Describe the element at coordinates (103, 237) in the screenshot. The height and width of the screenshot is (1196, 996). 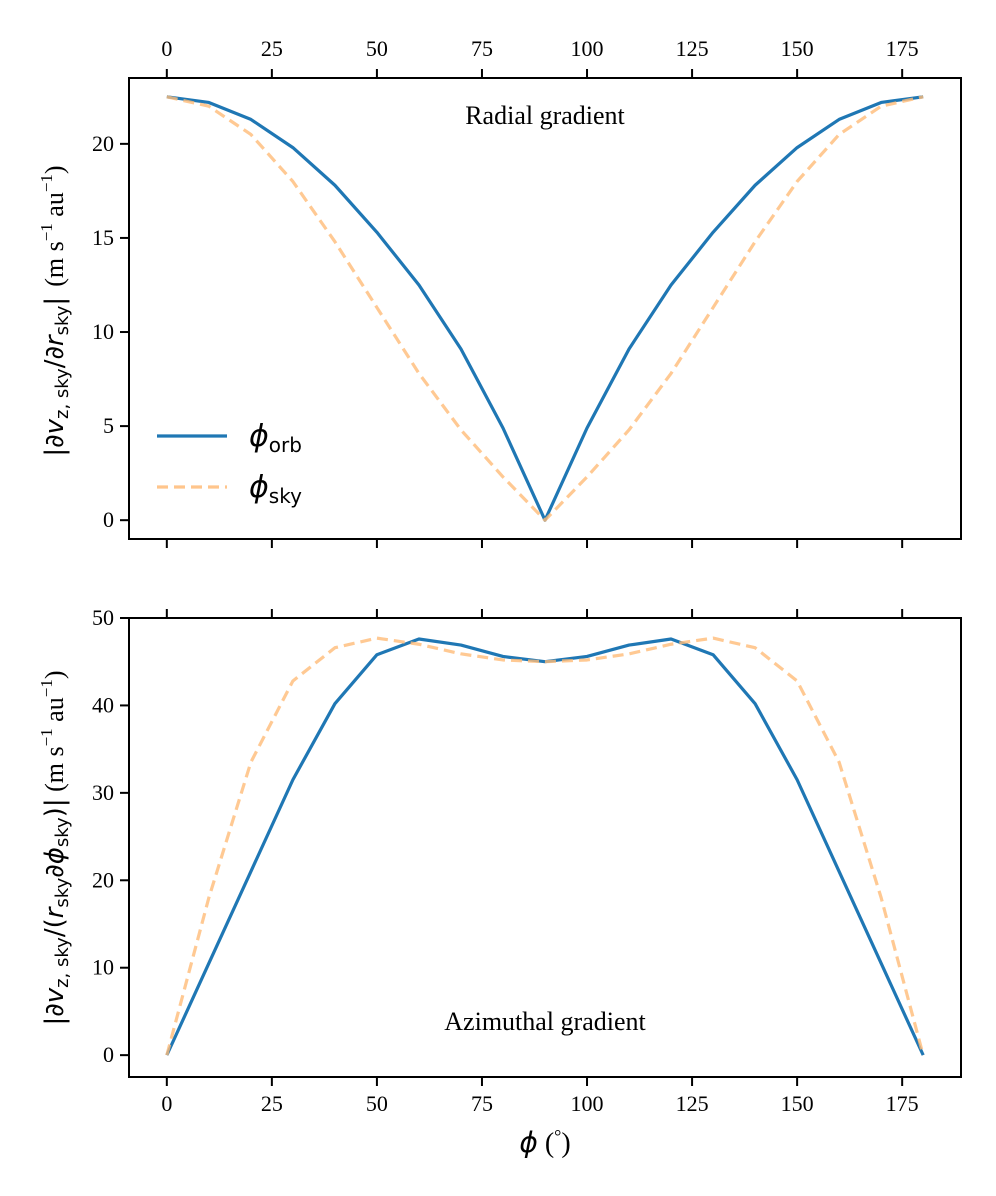
I see `top-ytick-label: 15` at that location.